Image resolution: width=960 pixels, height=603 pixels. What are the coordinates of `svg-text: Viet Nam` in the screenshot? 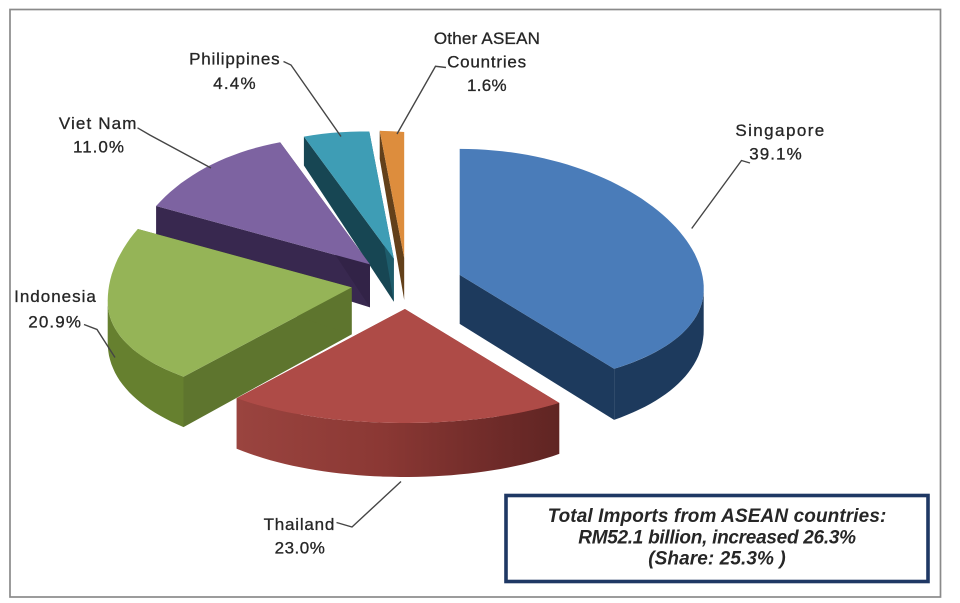 It's located at (98, 123).